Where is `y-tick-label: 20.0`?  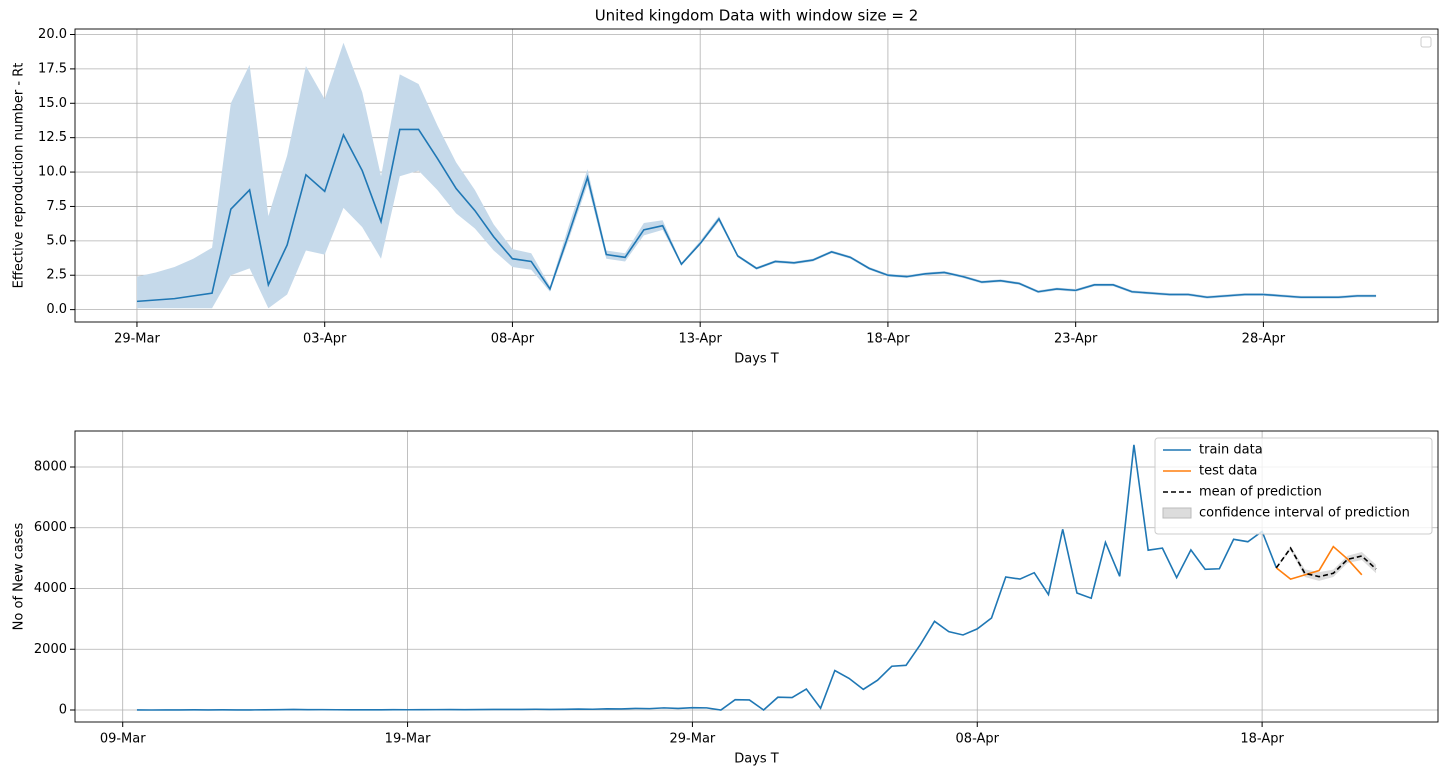
y-tick-label: 20.0 is located at coordinates (52, 34).